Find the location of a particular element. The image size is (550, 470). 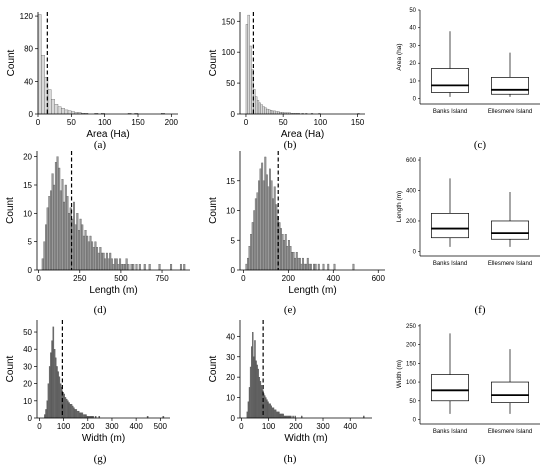

y-tick-label: 30 is located at coordinates (27, 366).